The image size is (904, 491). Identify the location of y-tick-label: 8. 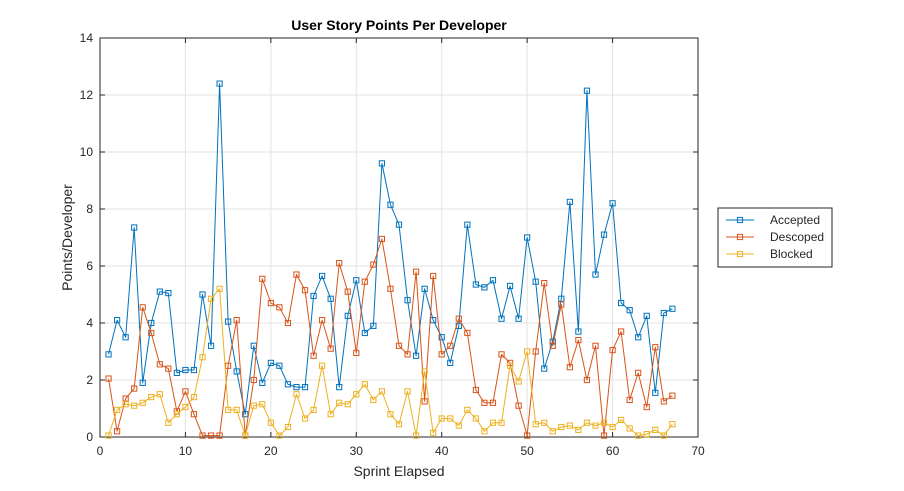
(89, 209).